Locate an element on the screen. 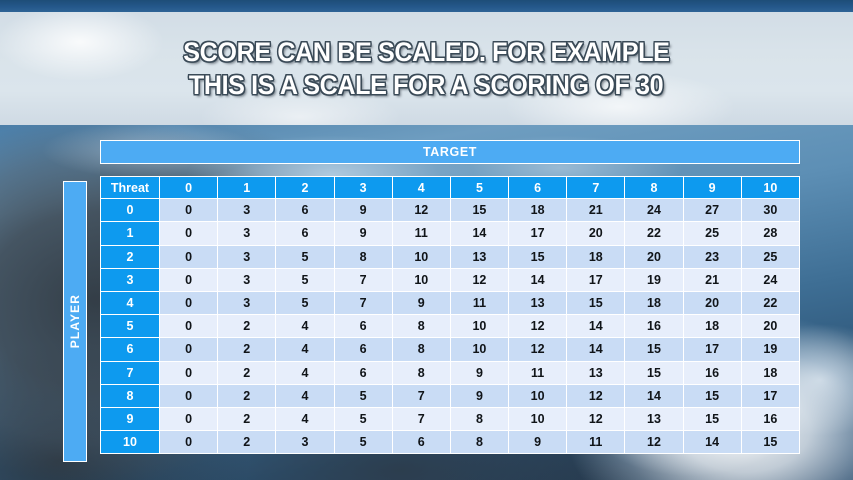  table-row: 6 0 2 4 6 8 10 12 14 15 17 19 is located at coordinates (450, 350).